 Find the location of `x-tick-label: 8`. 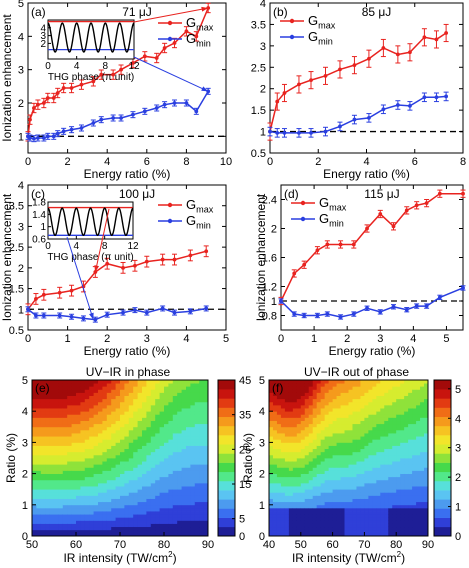

x-tick-label: 8 is located at coordinates (463, 162).